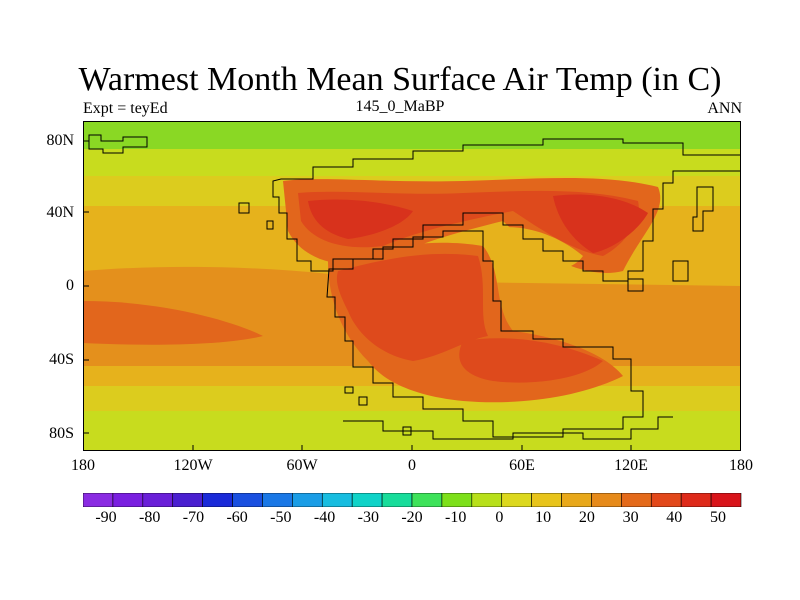 The height and width of the screenshot is (600, 800). Describe the element at coordinates (302, 465) in the screenshot. I see `xtick-60w: 60W` at that location.